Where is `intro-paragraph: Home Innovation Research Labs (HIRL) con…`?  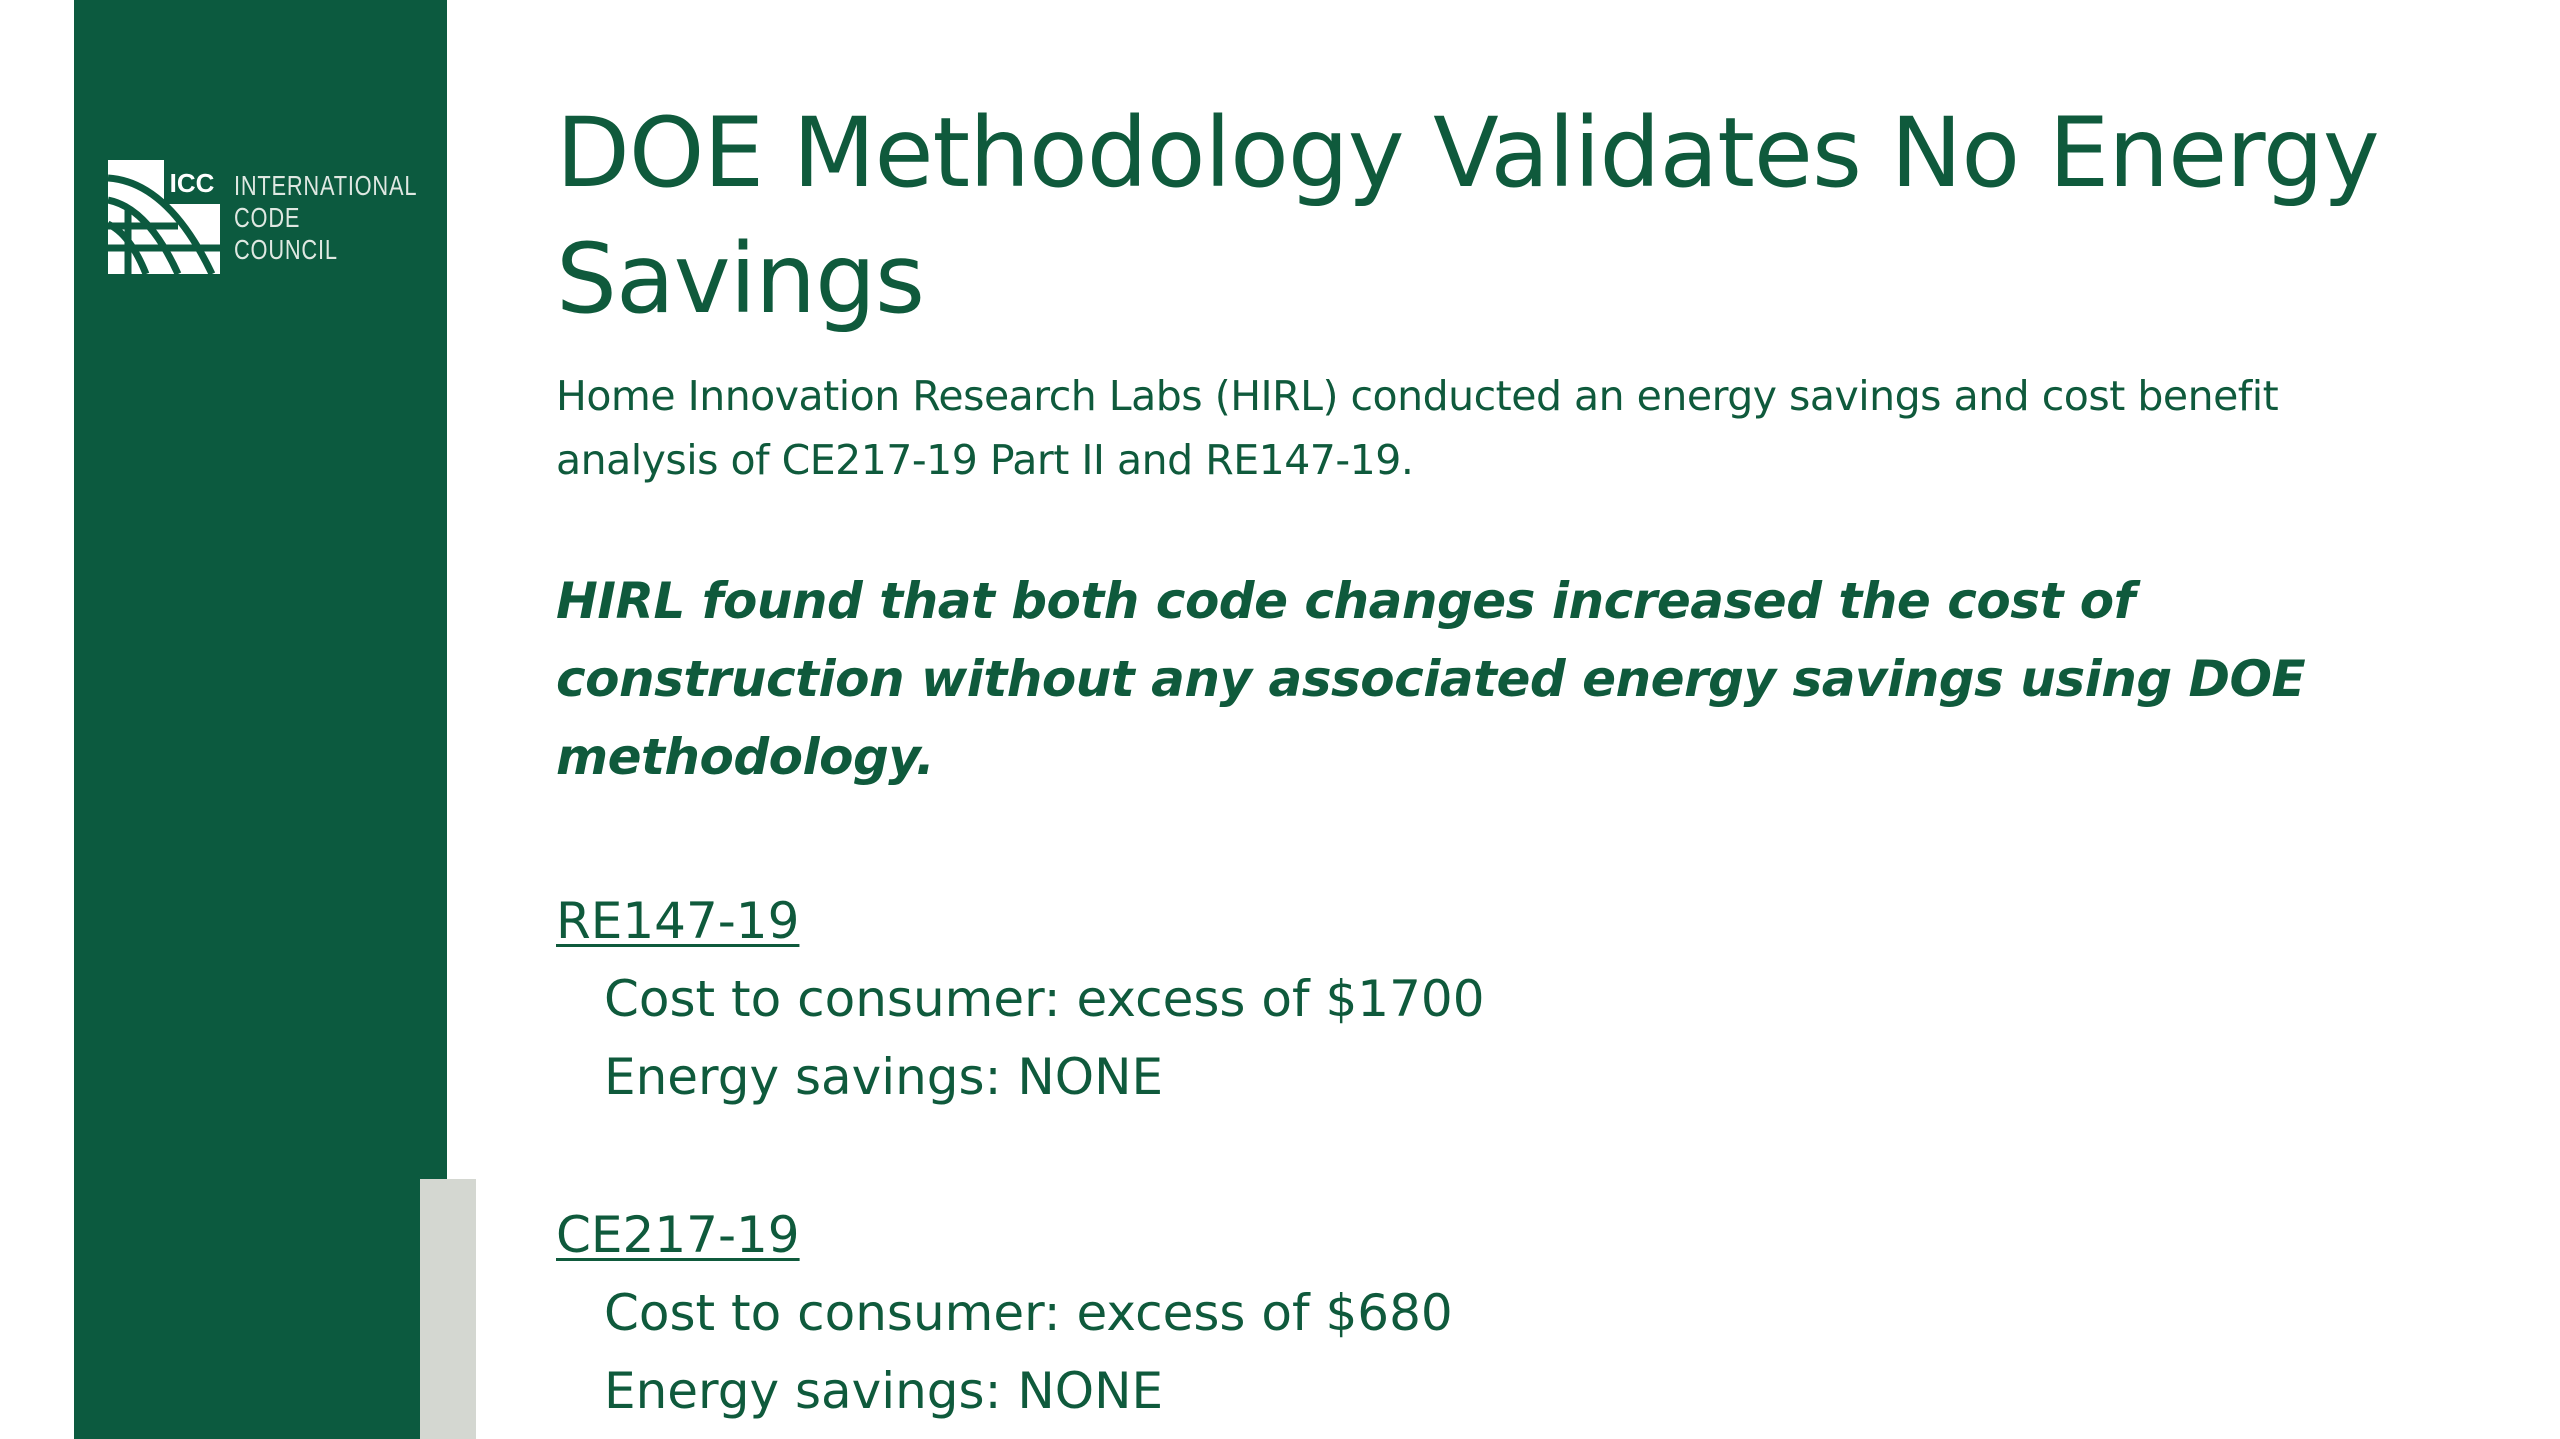
intro-paragraph: Home Innovation Research Labs (HIRL) con… is located at coordinates (1417, 428).